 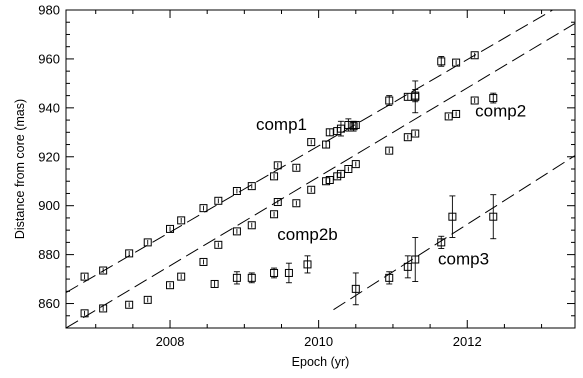 I want to click on y-tick-label: 880, so click(x=49, y=254).